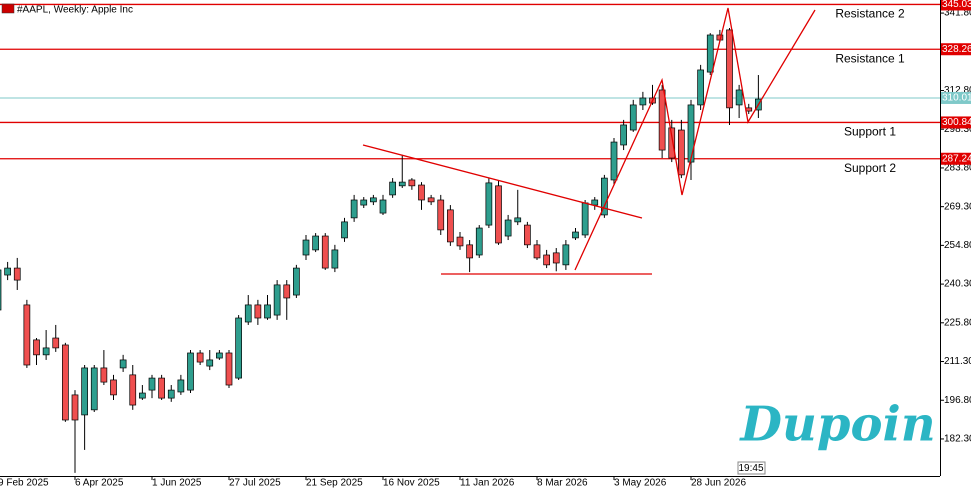 Image resolution: width=971 pixels, height=488 pixels. I want to click on symbol-icon, so click(8, 8).